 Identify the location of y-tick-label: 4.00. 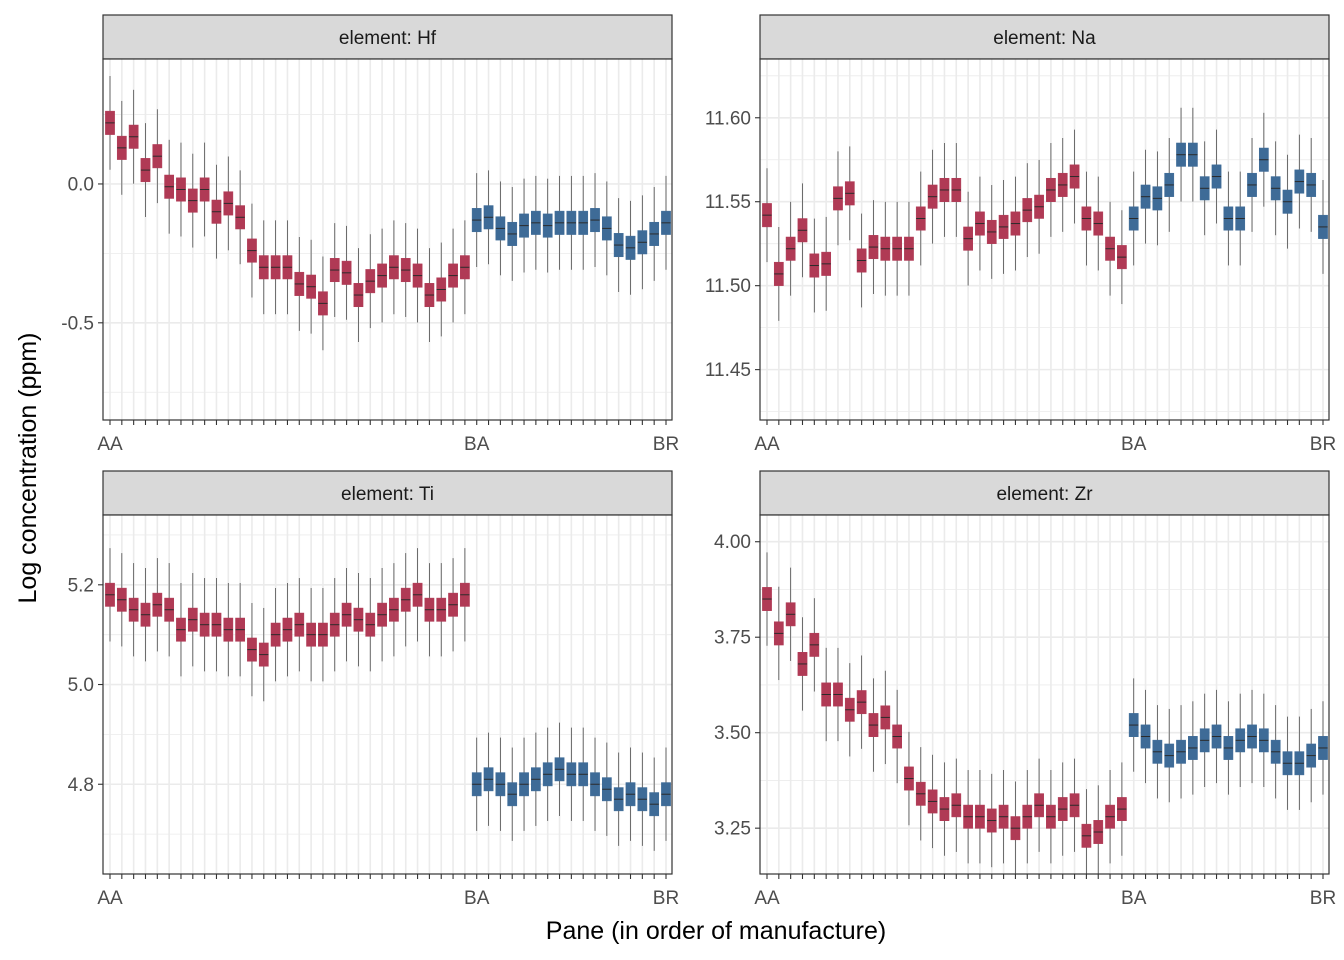
(732, 542).